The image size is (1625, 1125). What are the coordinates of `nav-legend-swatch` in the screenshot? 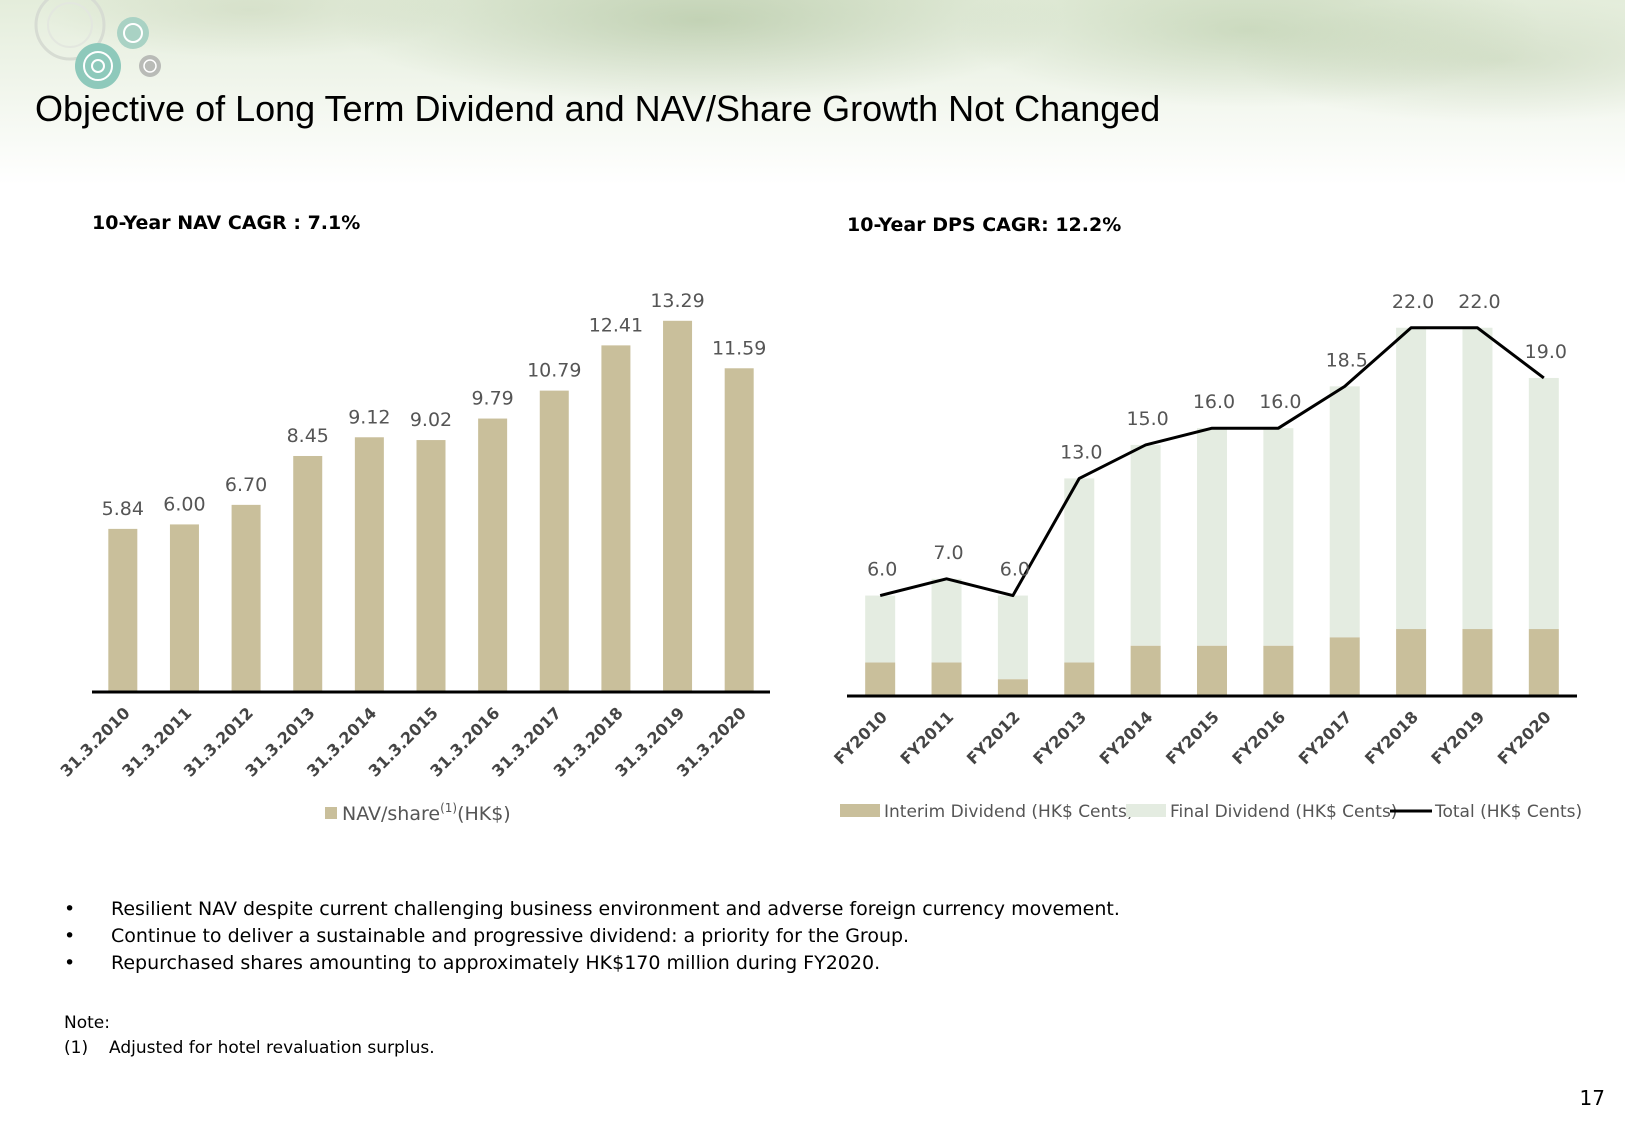 It's located at (331, 813).